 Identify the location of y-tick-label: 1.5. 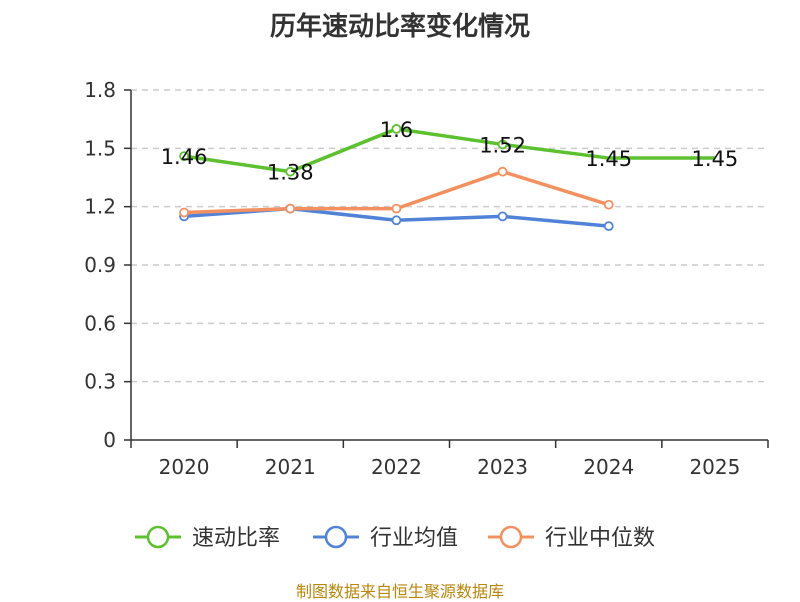
(100, 148).